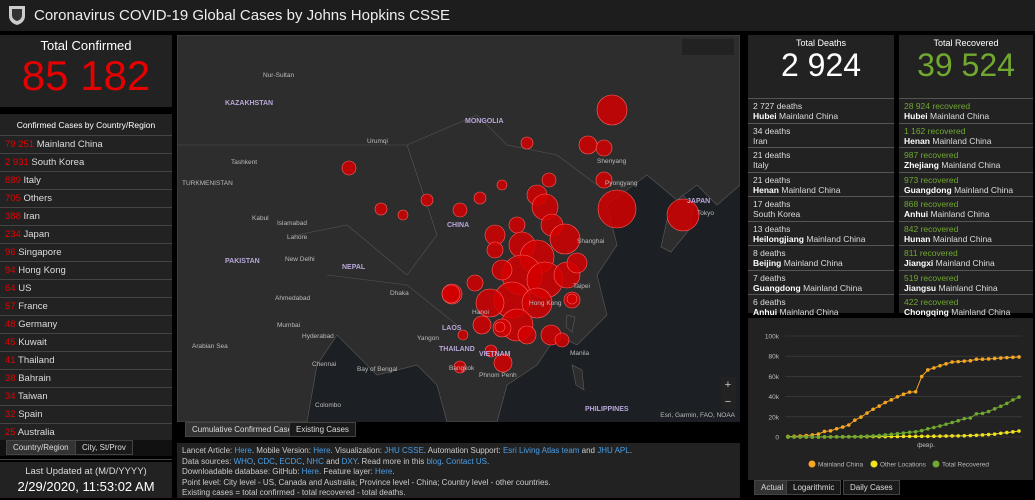 The height and width of the screenshot is (500, 1035). I want to click on list-row: 2 931 South Korea, so click(86, 163).